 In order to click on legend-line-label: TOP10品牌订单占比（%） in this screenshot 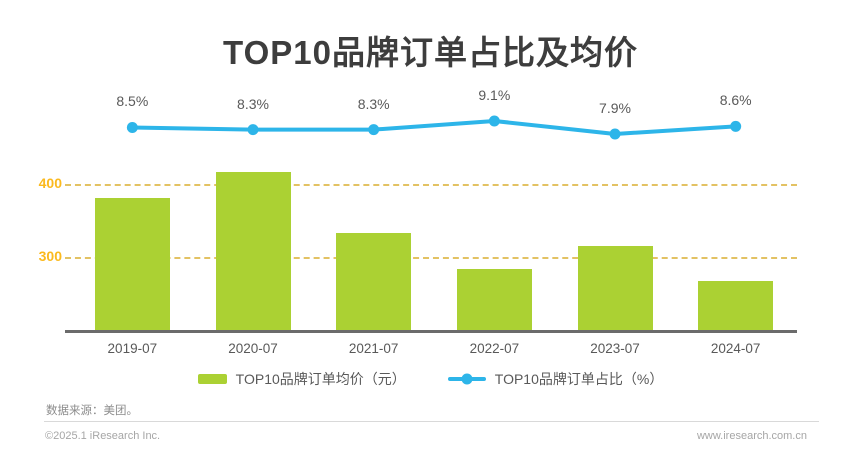, I will do `click(579, 379)`.